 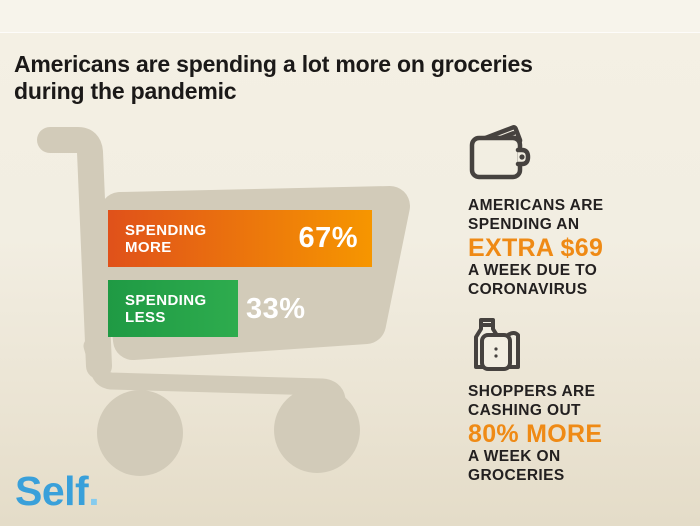 I want to click on bar-spending-less-label: SPENDING LESS, so click(x=157, y=309).